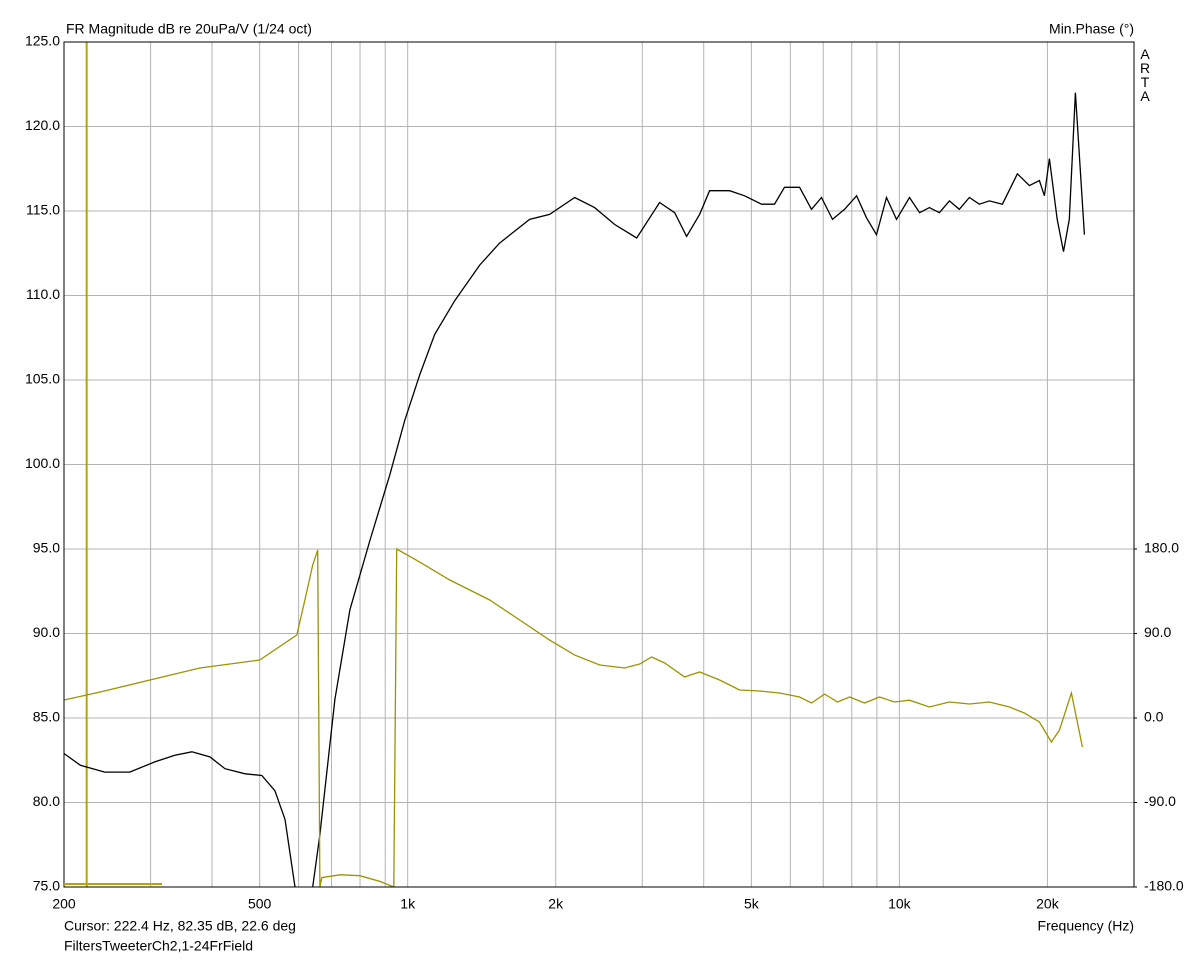 This screenshot has width=1198, height=960. Describe the element at coordinates (42, 41) in the screenshot. I see `y-tick-label: 125.0` at that location.